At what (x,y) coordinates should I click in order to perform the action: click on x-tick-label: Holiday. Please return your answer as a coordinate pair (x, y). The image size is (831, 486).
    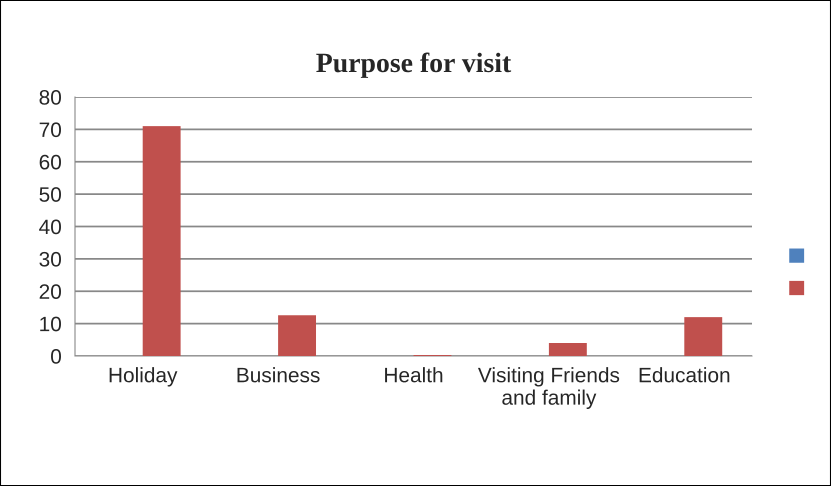
    Looking at the image, I should click on (144, 377).